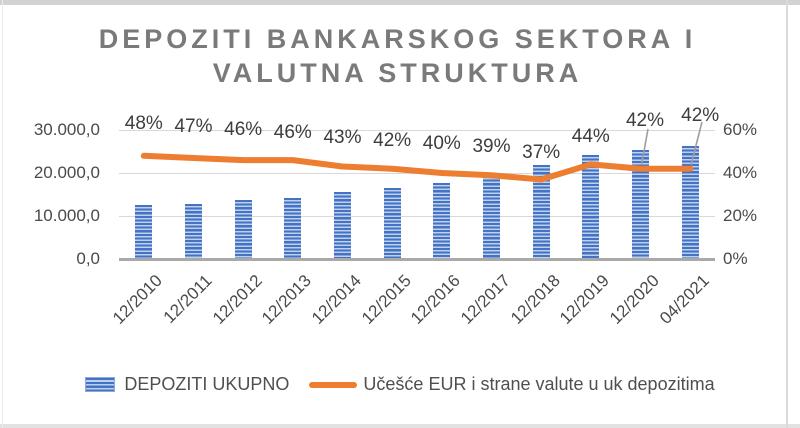 This screenshot has width=800, height=428. What do you see at coordinates (293, 228) in the screenshot?
I see `bar-12/2013` at bounding box center [293, 228].